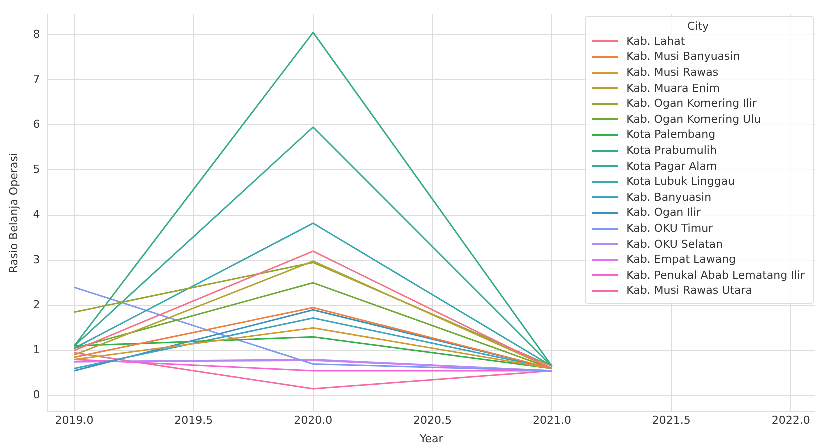  I want to click on legend-label: Kab. Banyuasin, so click(669, 197).